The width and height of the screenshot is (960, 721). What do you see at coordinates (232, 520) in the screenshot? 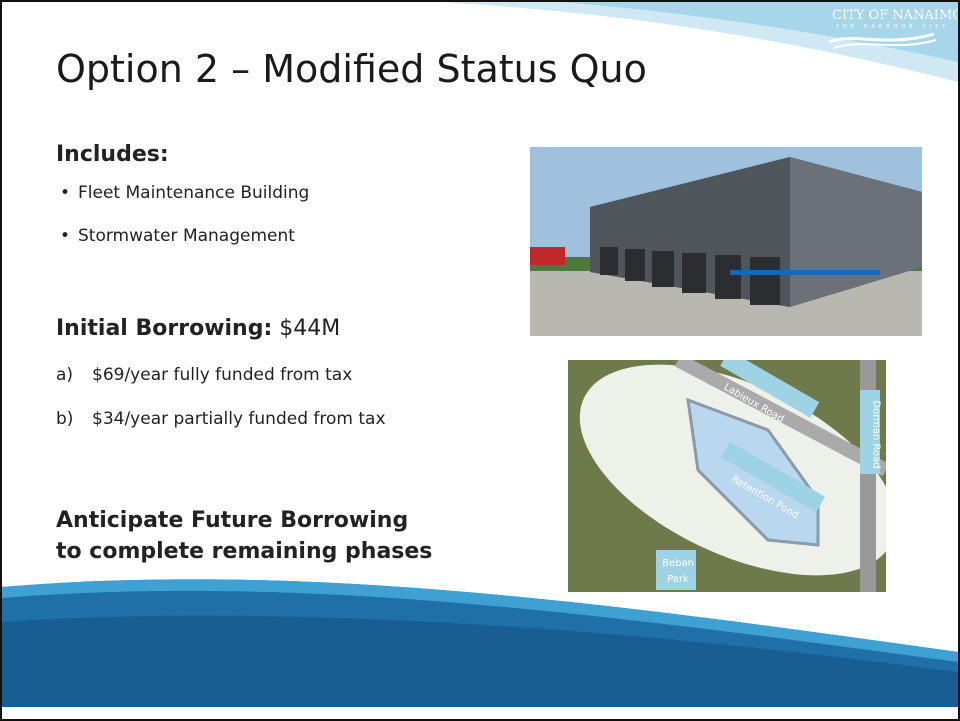
I see `future-line: Anticipate Future Borrowing` at bounding box center [232, 520].